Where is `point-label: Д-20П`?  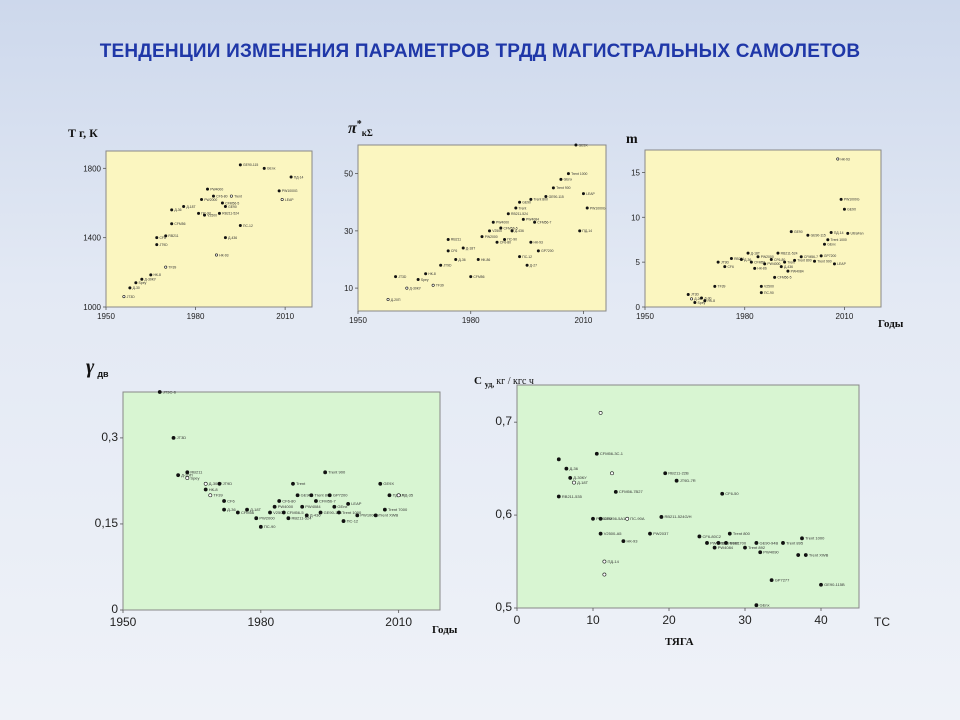 point-label: Д-20П is located at coordinates (186, 474).